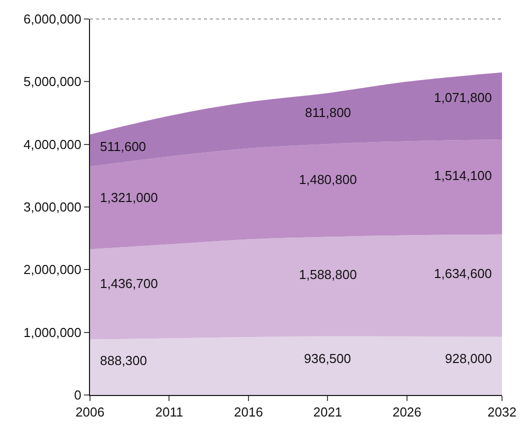 The height and width of the screenshot is (435, 528). Describe the element at coordinates (328, 112) in the screenshot. I see `data-label: 811,800` at that location.